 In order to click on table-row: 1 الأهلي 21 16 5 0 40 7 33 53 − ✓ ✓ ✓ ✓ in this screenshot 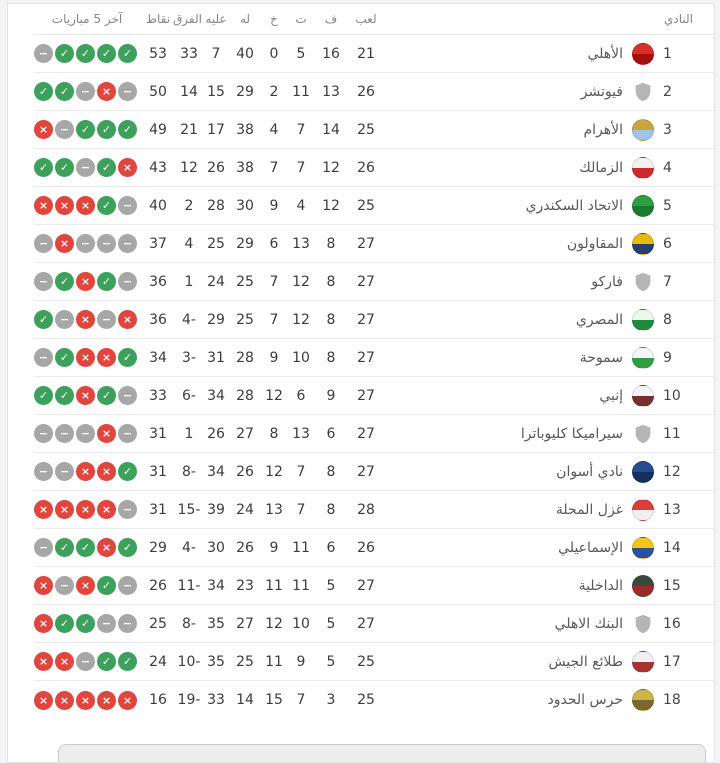, I will do `click(374, 54)`.